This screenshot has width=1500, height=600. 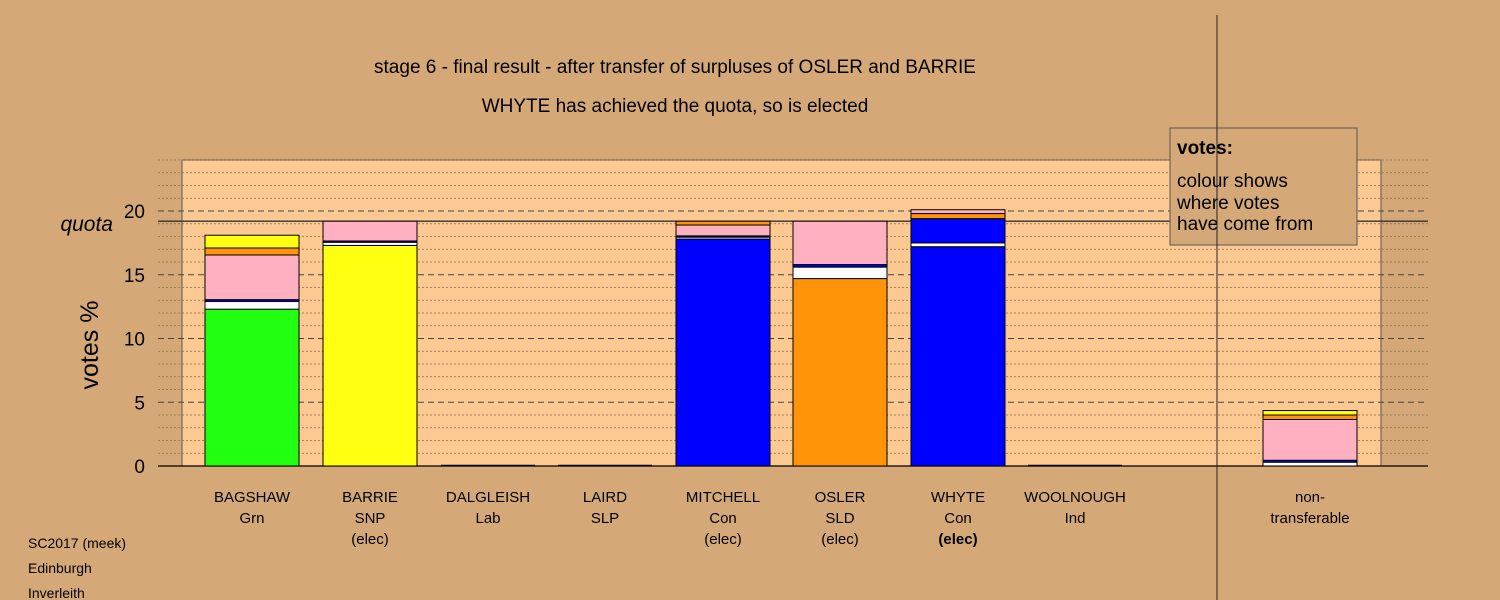 I want to click on candidate-party: Grn, so click(x=251, y=518).